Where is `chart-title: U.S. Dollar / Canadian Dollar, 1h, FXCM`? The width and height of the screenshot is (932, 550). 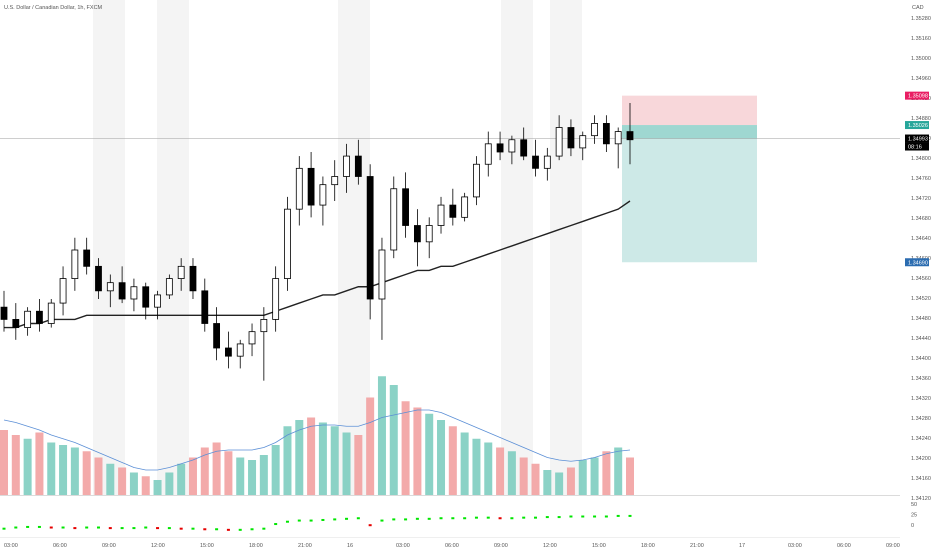 chart-title: U.S. Dollar / Canadian Dollar, 1h, FXCM is located at coordinates (53, 8).